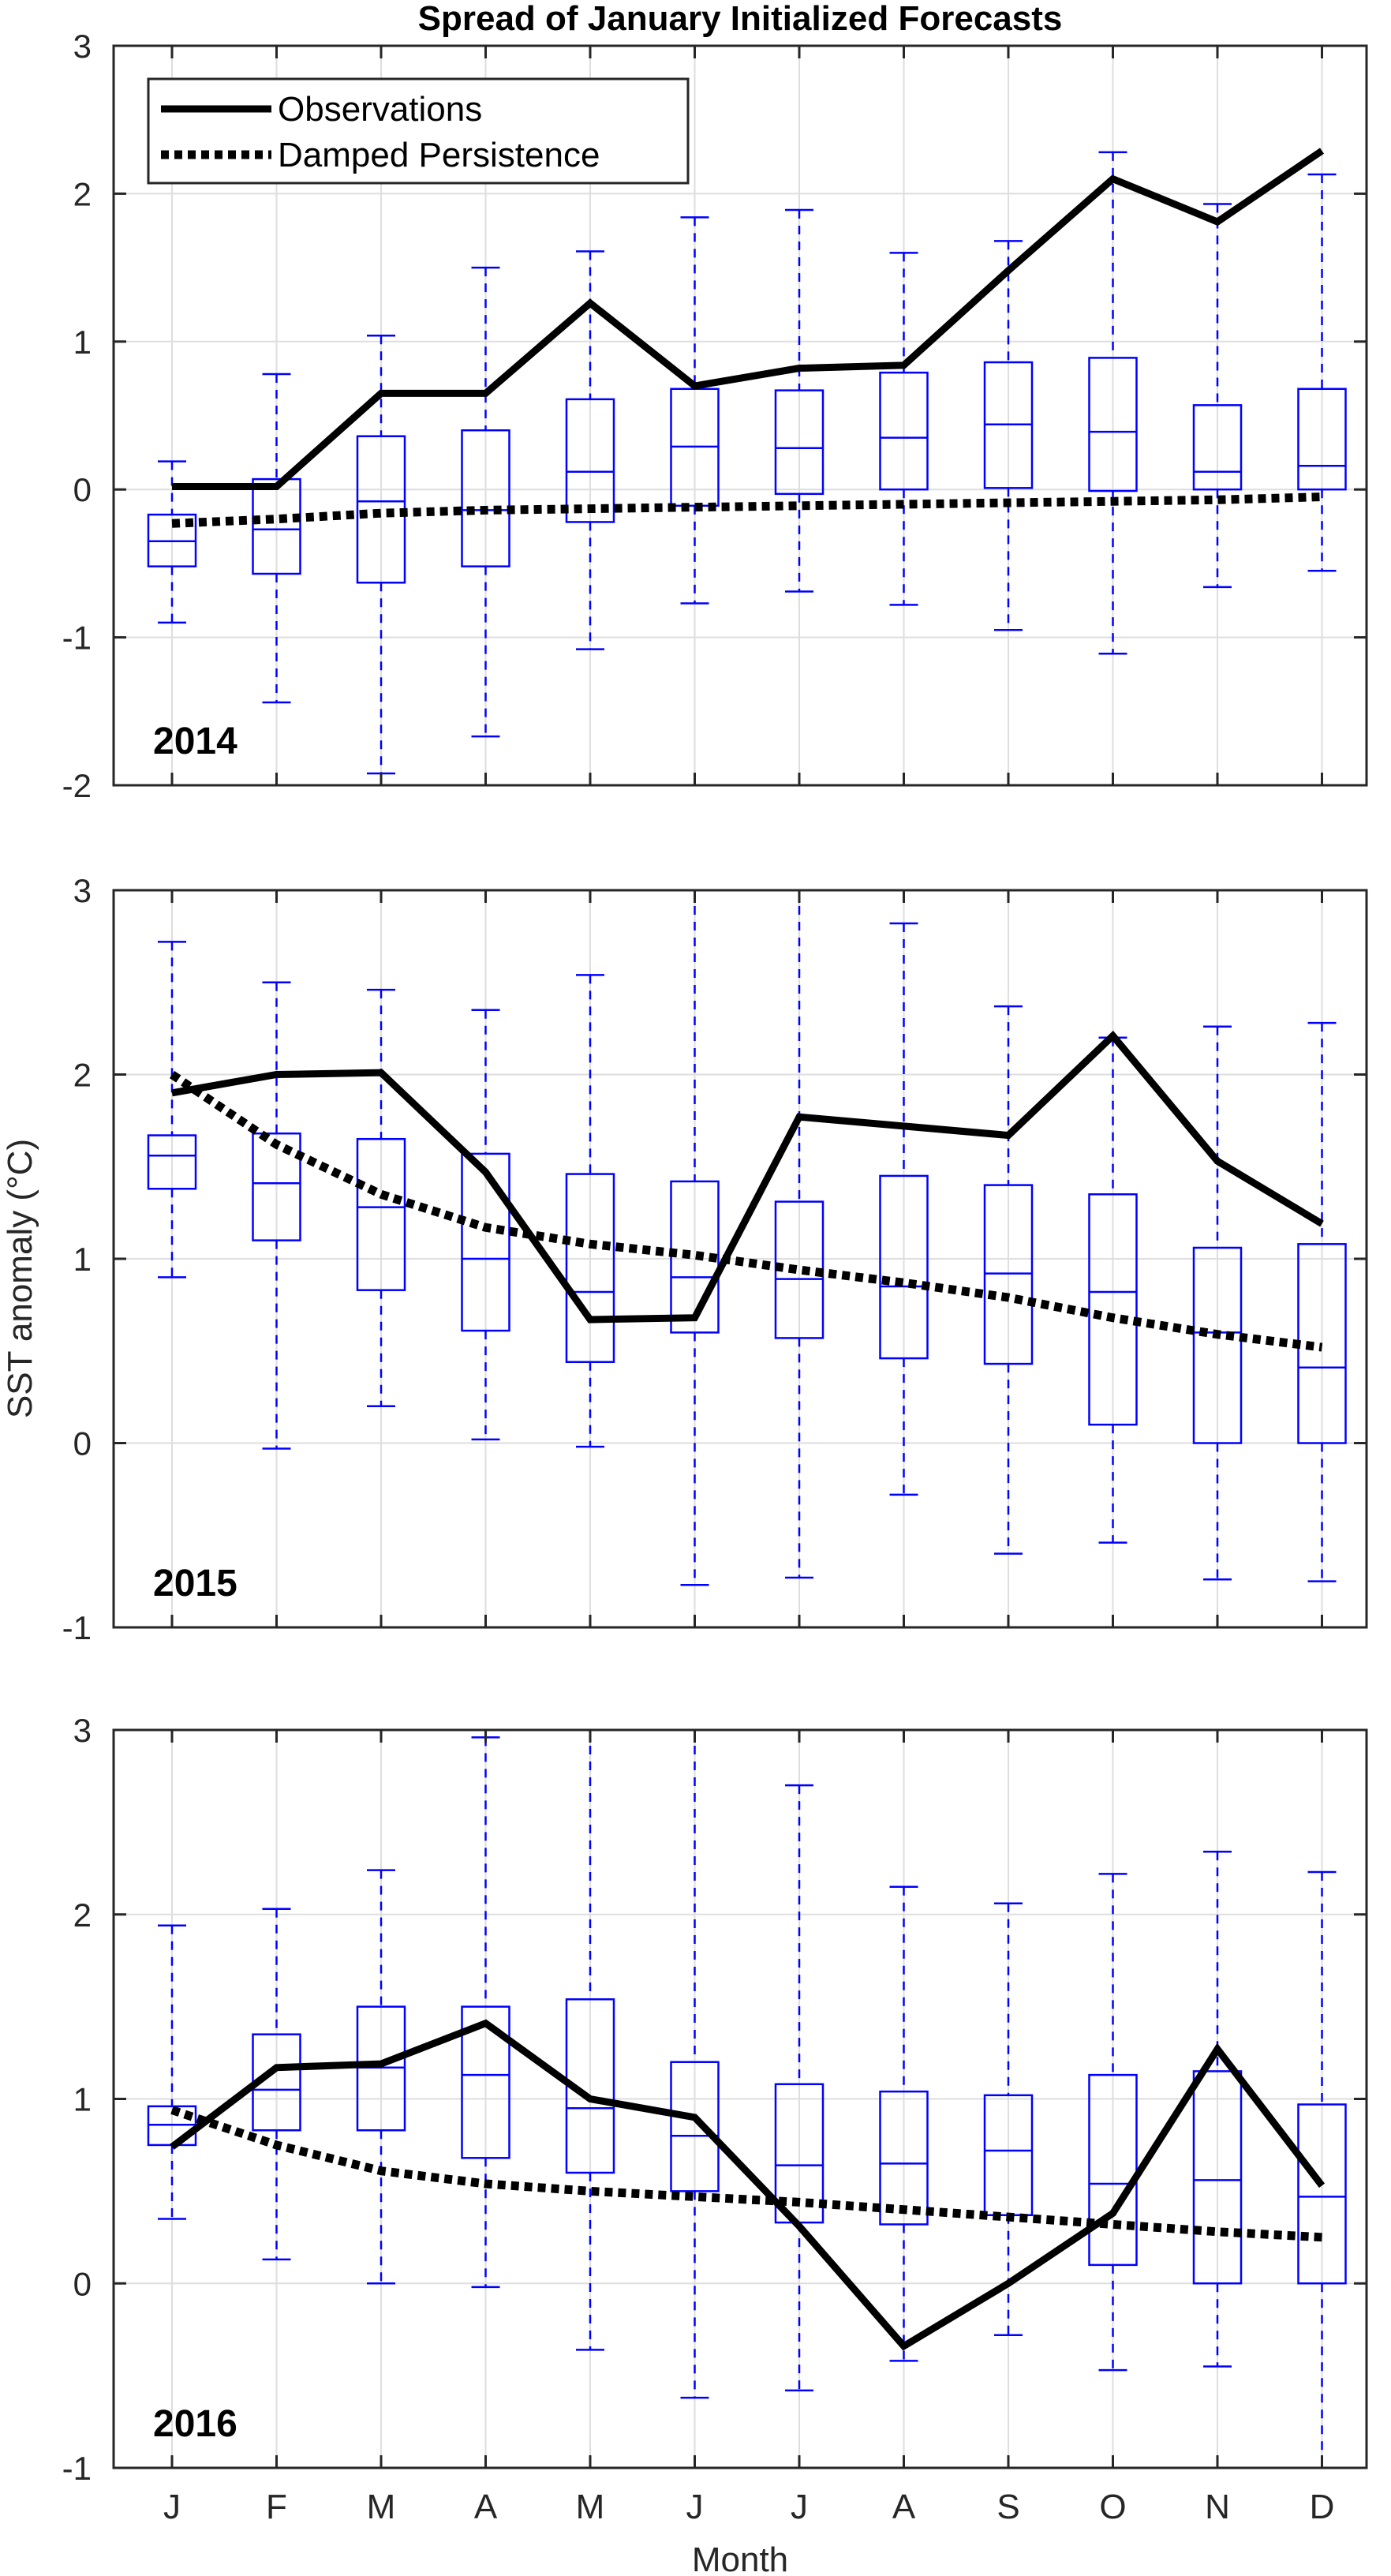 This screenshot has height=2576, width=1391. I want to click on y-tick-label: -2, so click(77, 785).